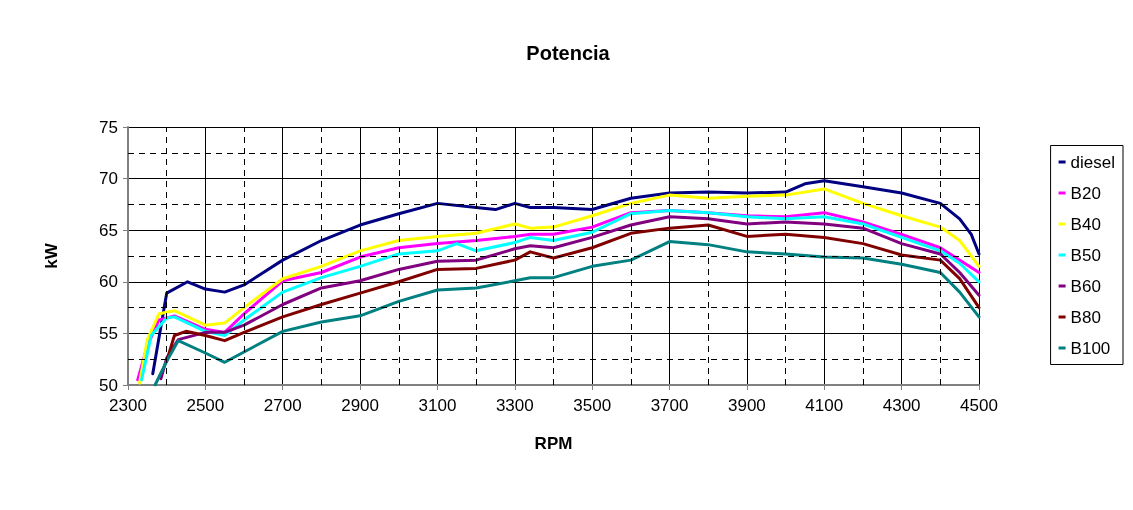 Image resolution: width=1133 pixels, height=510 pixels. Describe the element at coordinates (437, 405) in the screenshot. I see `x-tick-label: 3100` at that location.